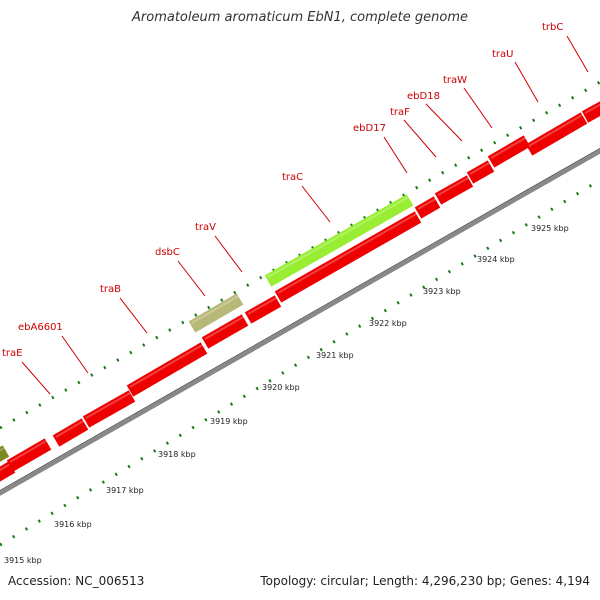 This screenshot has width=600, height=600. What do you see at coordinates (423, 96) in the screenshot?
I see `gene-label: ebD18` at bounding box center [423, 96].